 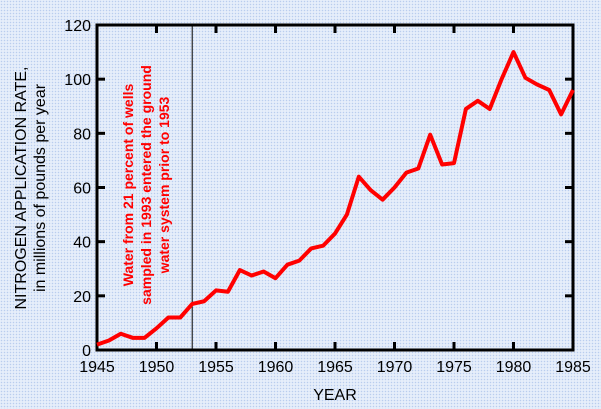 I want to click on y-tick-label: 100, so click(x=77, y=80).